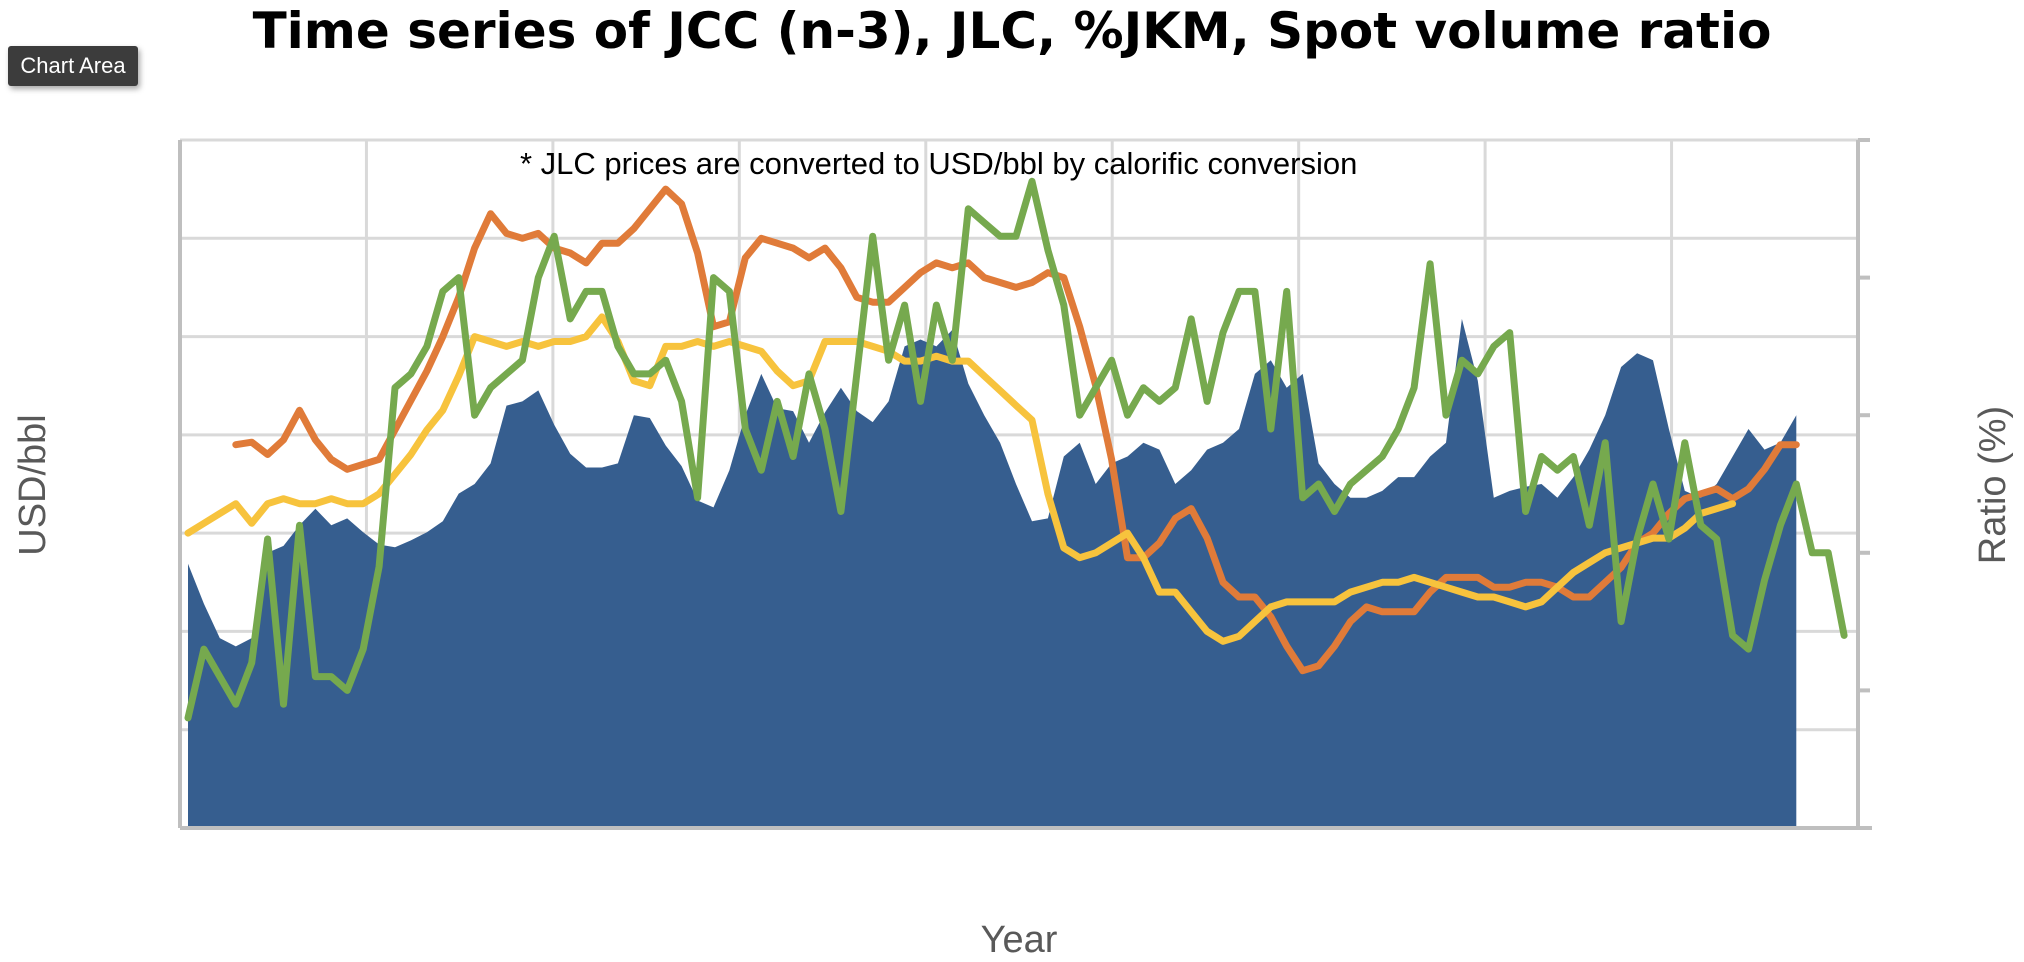  I want to click on x-axis-title: Year, so click(1019, 940).